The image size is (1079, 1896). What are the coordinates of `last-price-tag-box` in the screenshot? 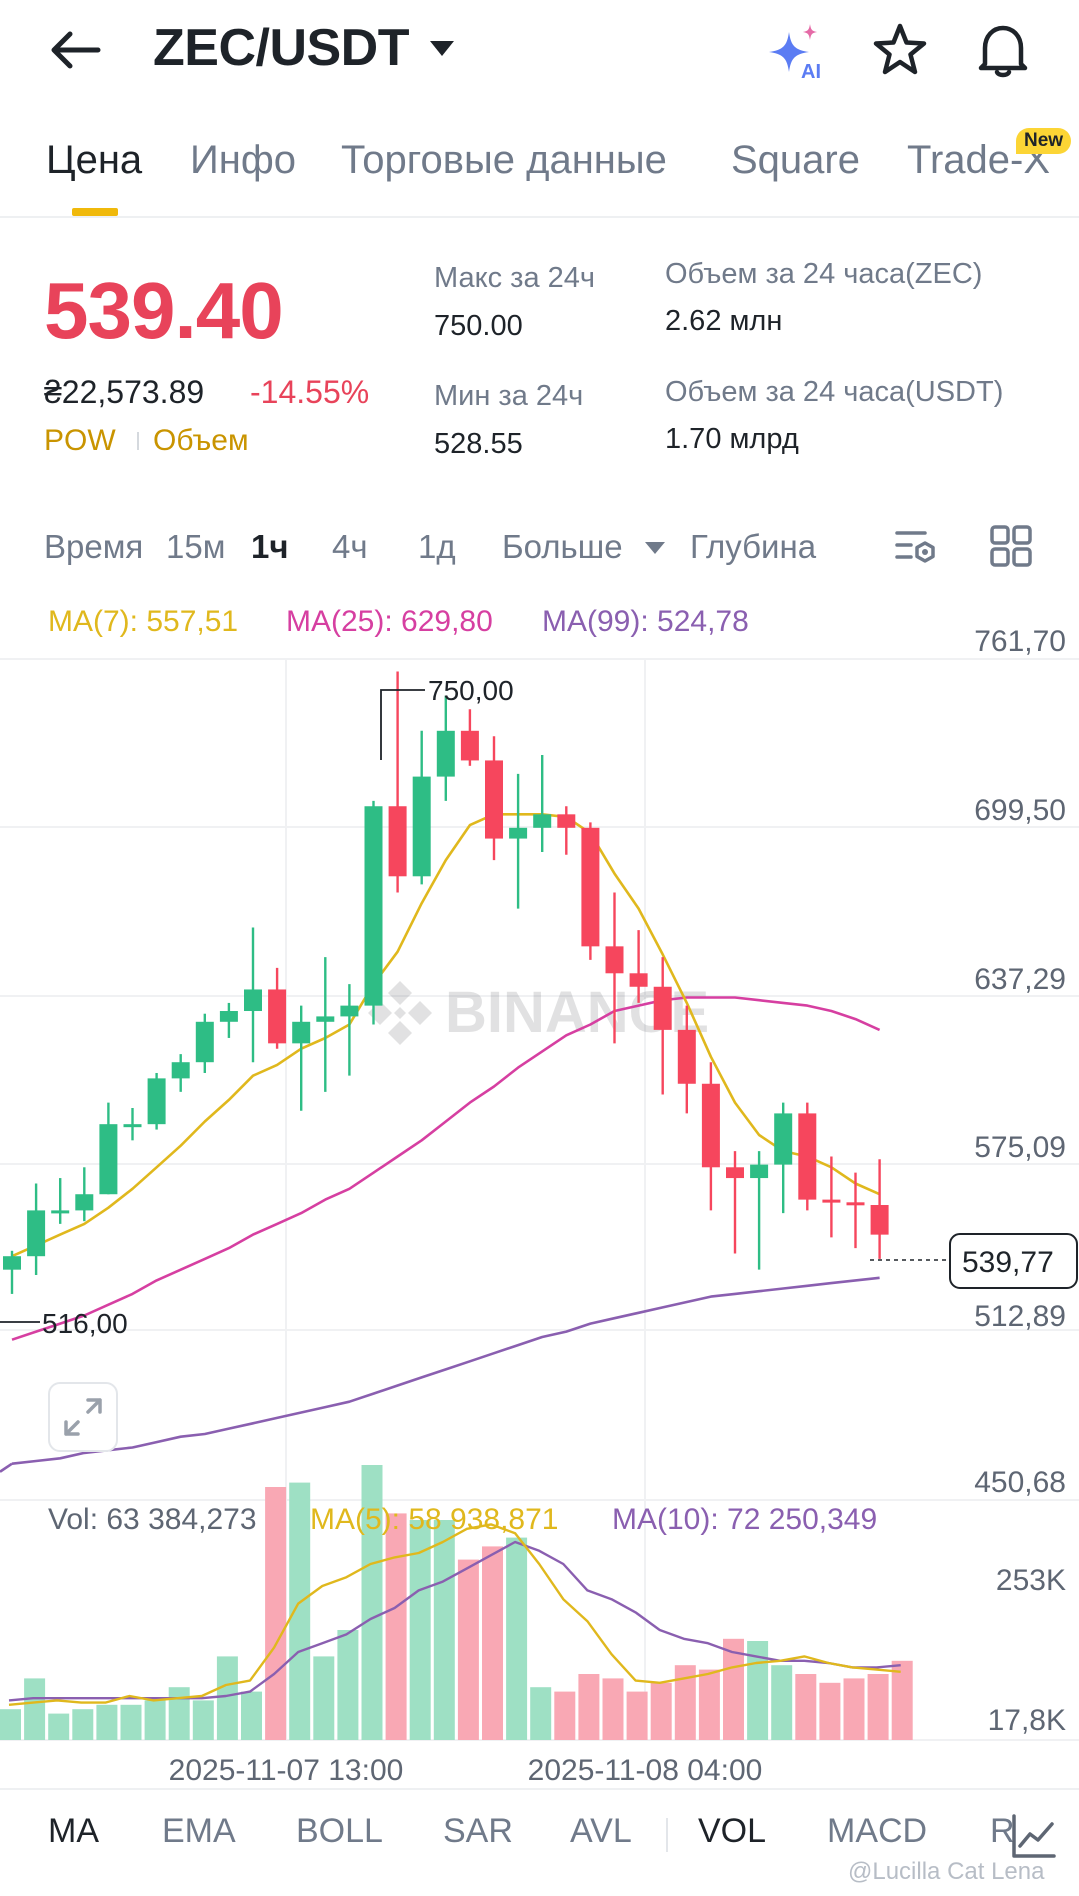 It's located at (1013, 1261).